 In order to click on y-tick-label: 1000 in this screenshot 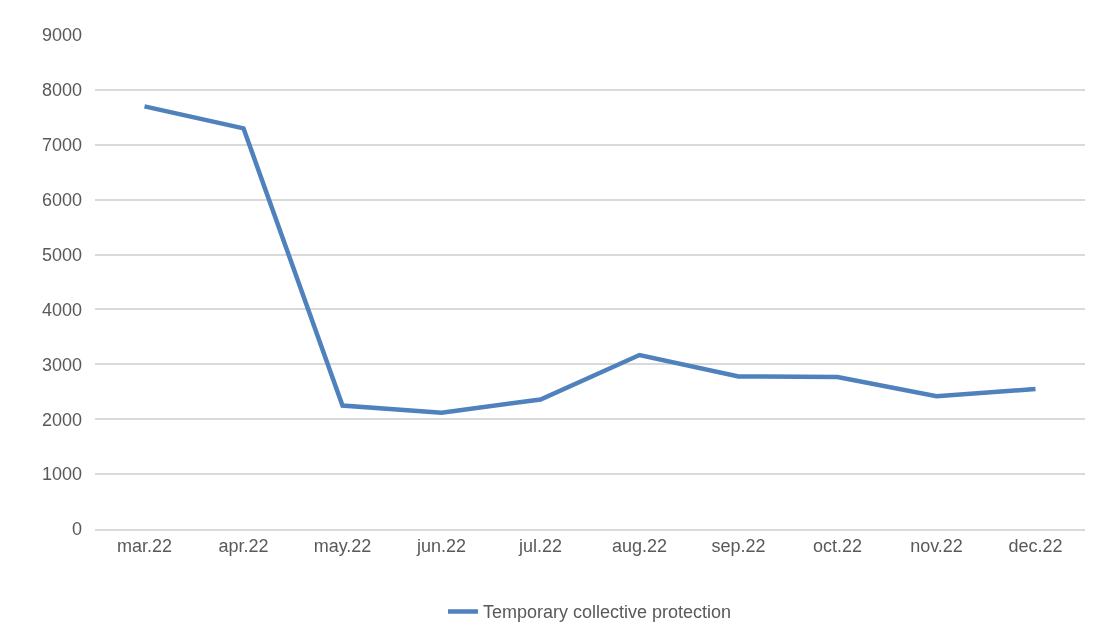, I will do `click(61, 474)`.